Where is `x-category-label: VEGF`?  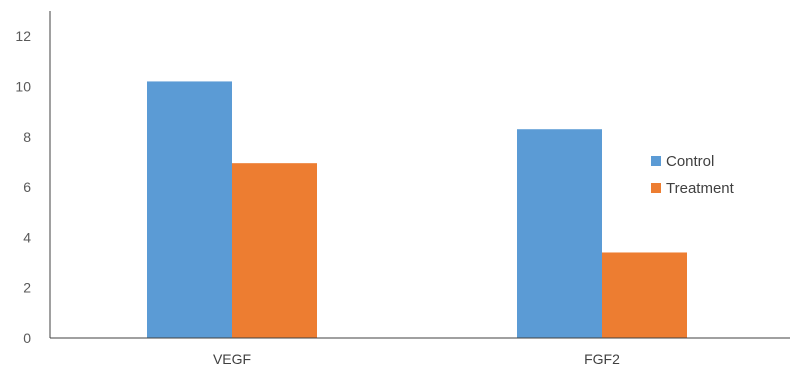 x-category-label: VEGF is located at coordinates (232, 359).